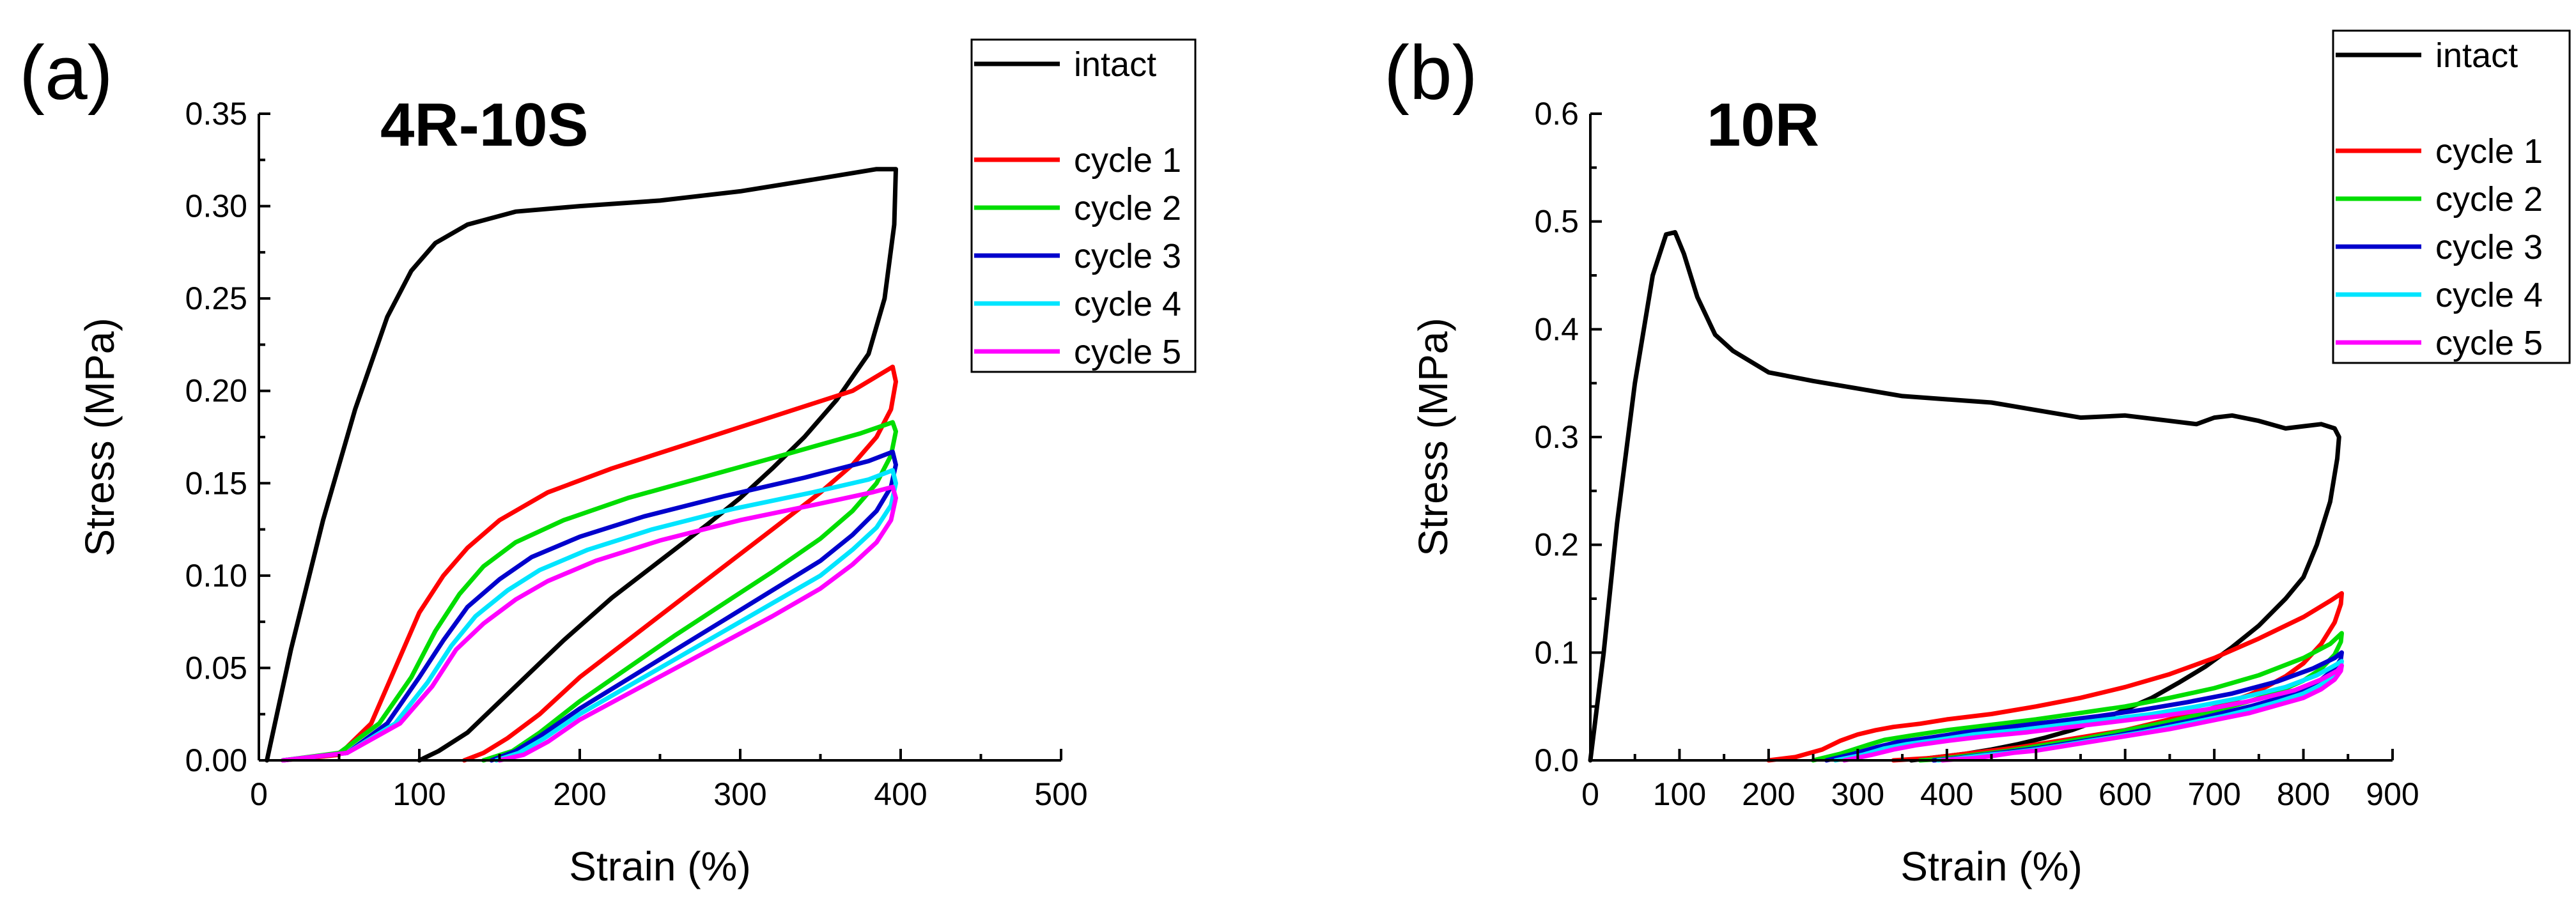 The width and height of the screenshot is (2576, 922). Describe the element at coordinates (1557, 652) in the screenshot. I see `y-tick-label: 0.1` at that location.